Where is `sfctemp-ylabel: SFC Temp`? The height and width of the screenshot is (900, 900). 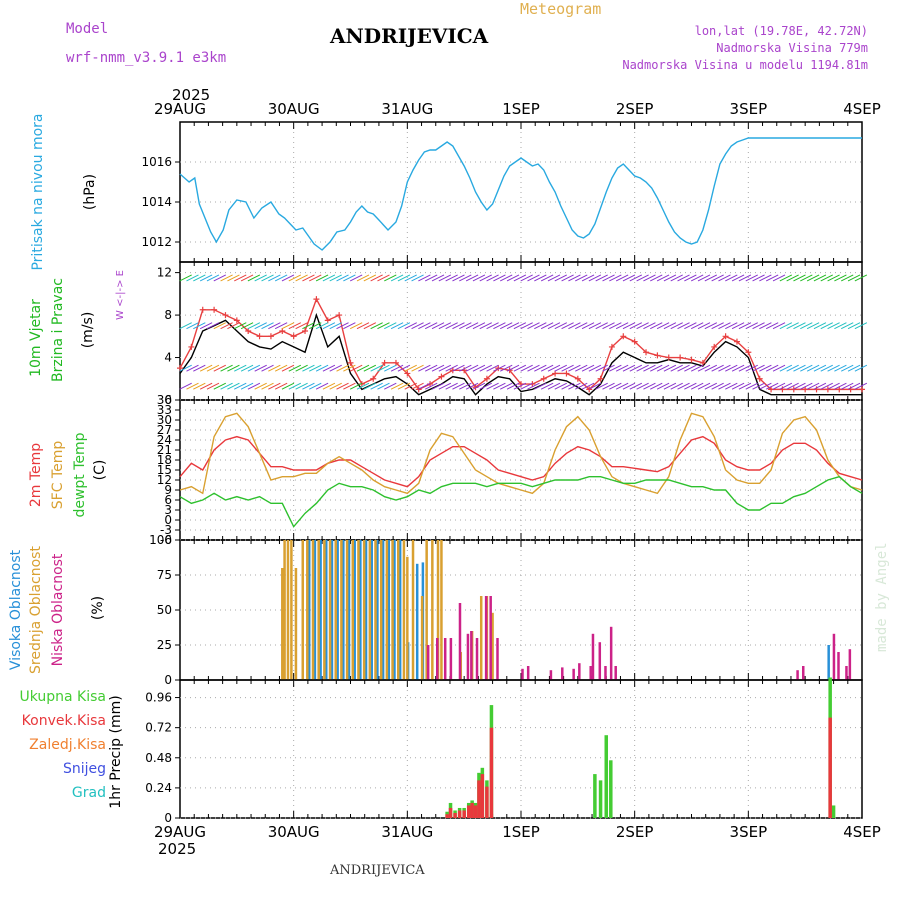 sfctemp-ylabel: SFC Temp is located at coordinates (58, 475).